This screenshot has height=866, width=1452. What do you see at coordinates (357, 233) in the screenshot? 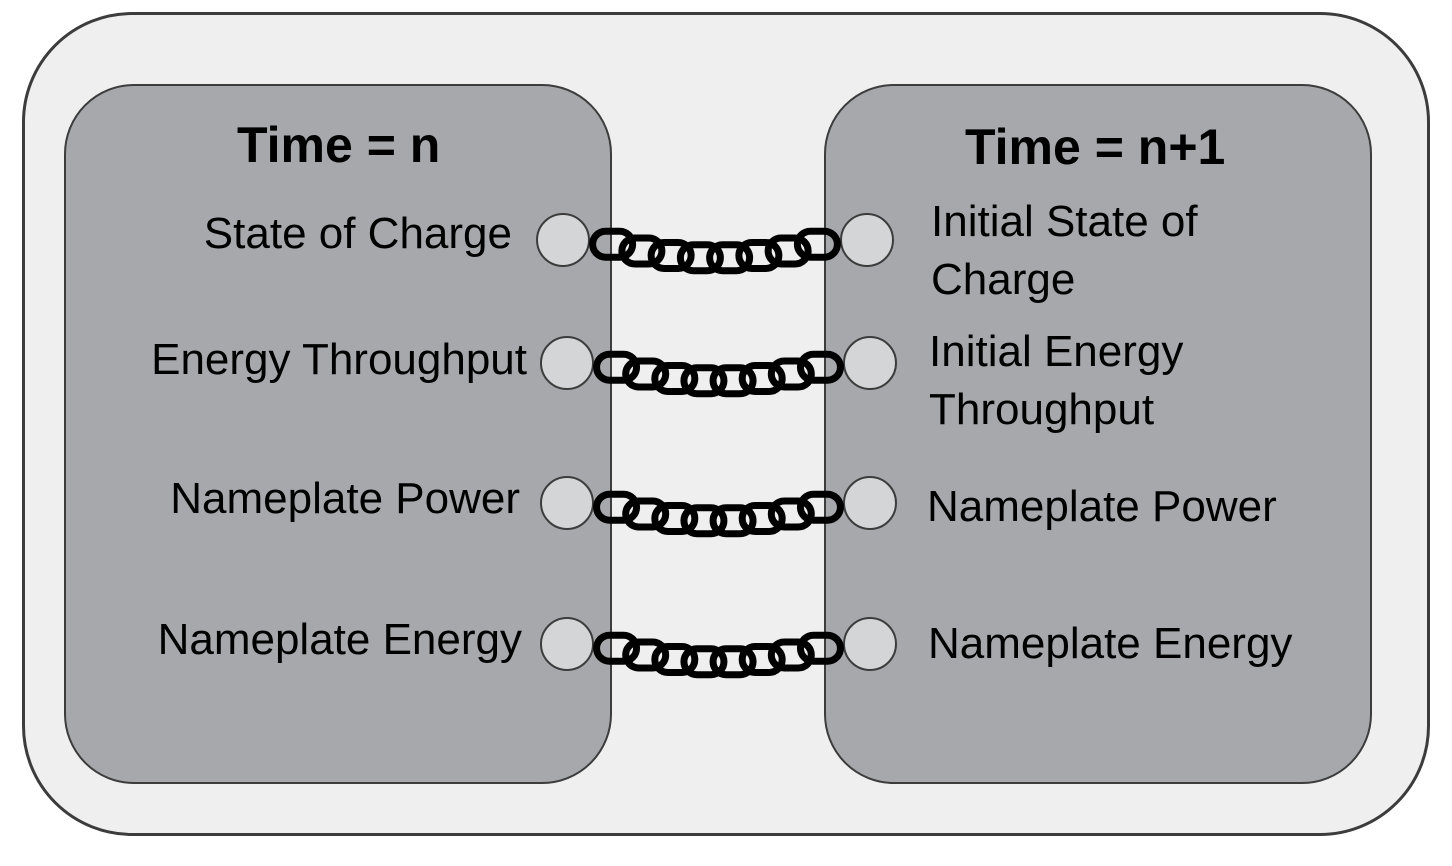
I see `left-label-state-of-charge: State of Charge` at bounding box center [357, 233].